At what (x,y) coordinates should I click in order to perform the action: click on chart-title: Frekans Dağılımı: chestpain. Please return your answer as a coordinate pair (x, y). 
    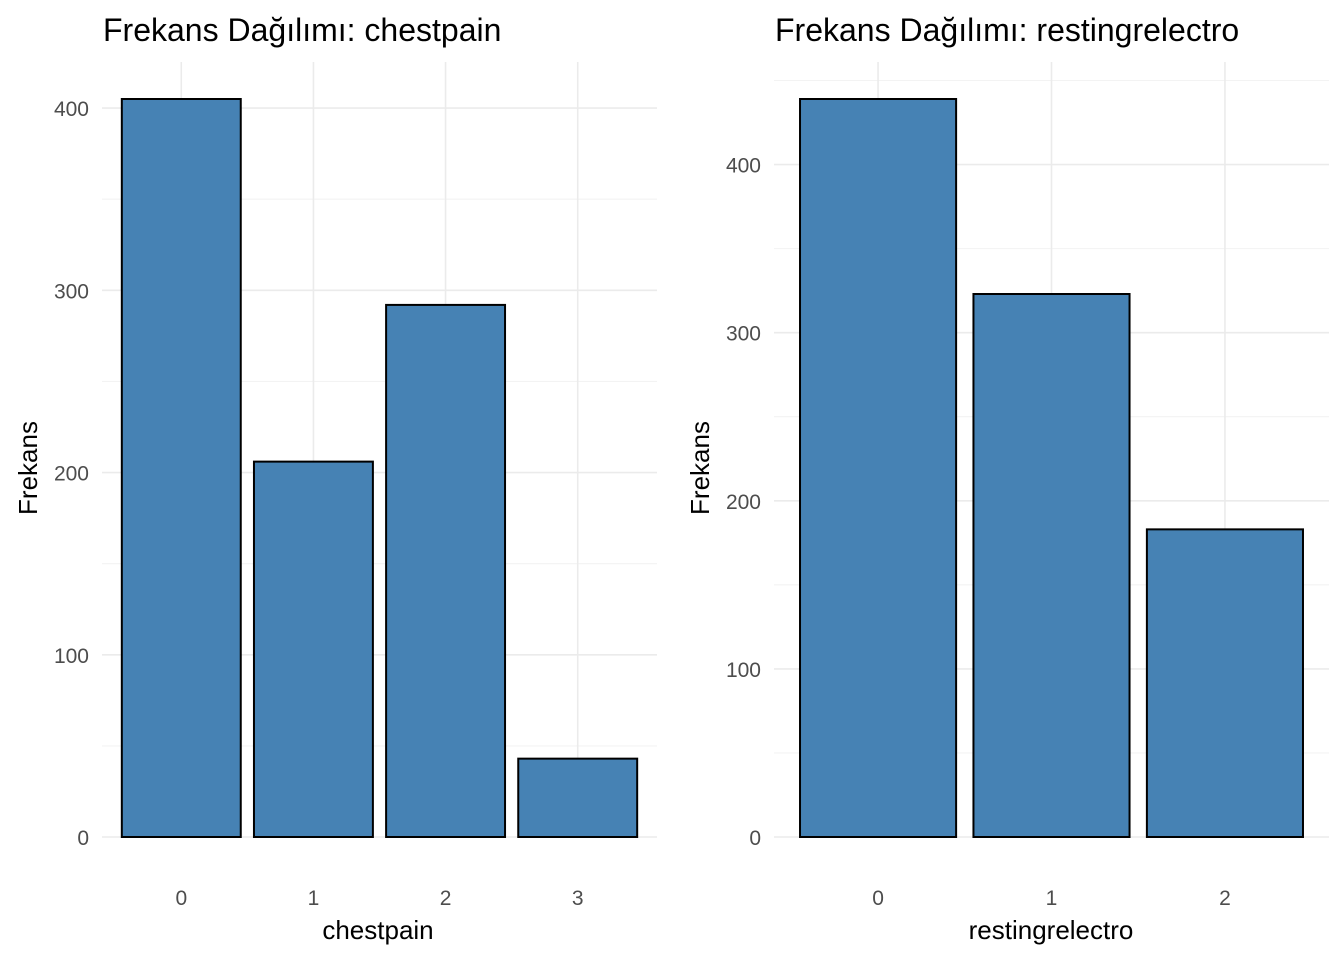
    Looking at the image, I should click on (302, 30).